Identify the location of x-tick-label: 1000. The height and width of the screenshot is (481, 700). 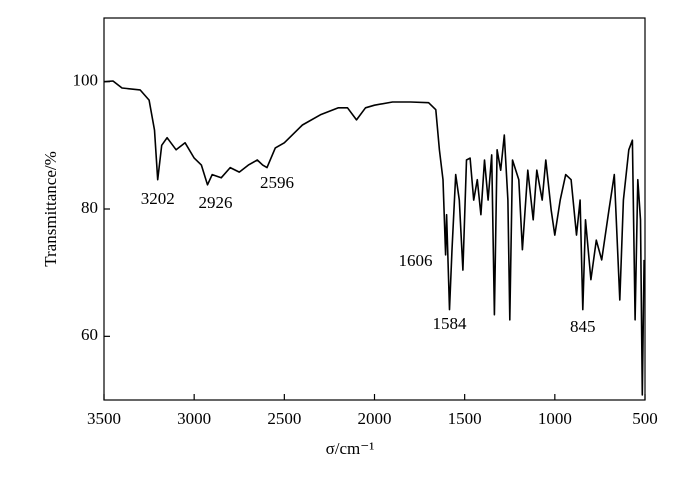
(555, 418).